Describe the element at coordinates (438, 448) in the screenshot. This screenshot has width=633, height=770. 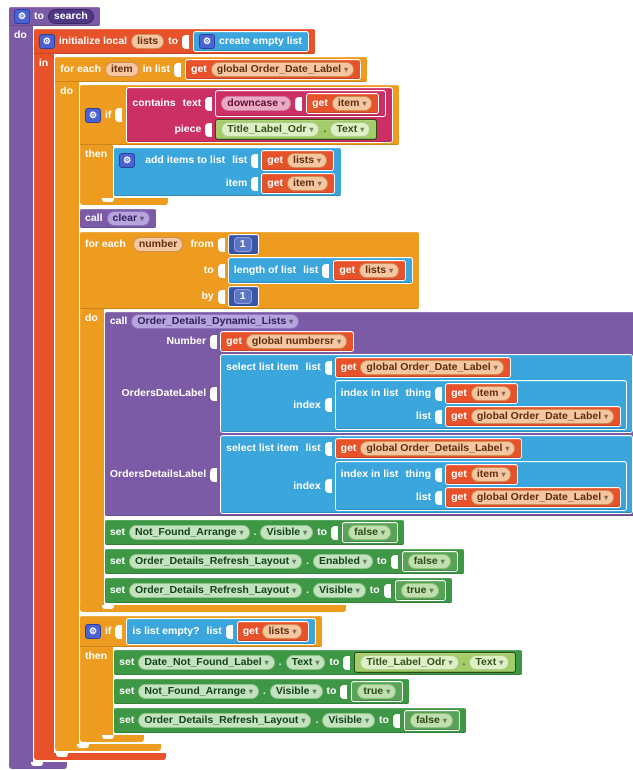
I see `variable-dropdown: global Order_Details_Label ▾` at that location.